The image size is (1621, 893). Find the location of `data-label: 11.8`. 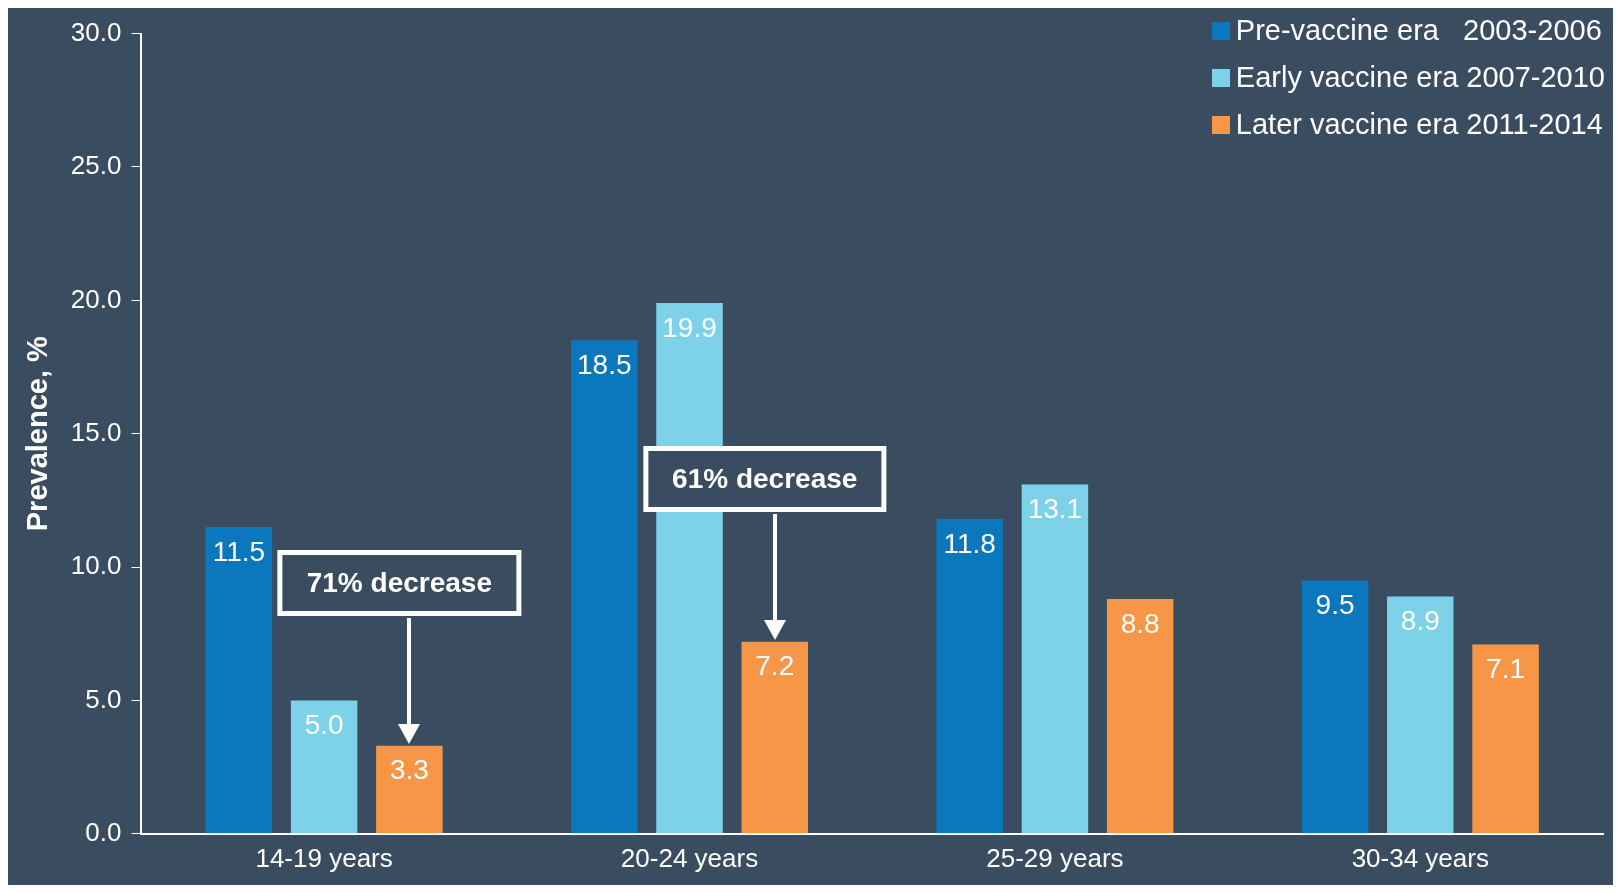

data-label: 11.8 is located at coordinates (969, 543).